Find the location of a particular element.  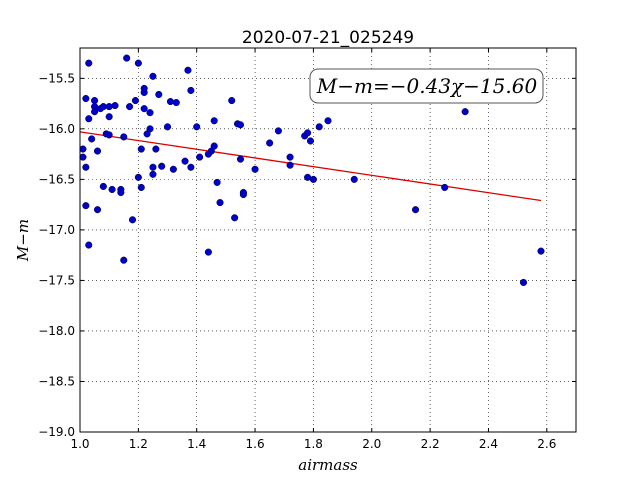

x-tick-label: 2.4 is located at coordinates (488, 444).